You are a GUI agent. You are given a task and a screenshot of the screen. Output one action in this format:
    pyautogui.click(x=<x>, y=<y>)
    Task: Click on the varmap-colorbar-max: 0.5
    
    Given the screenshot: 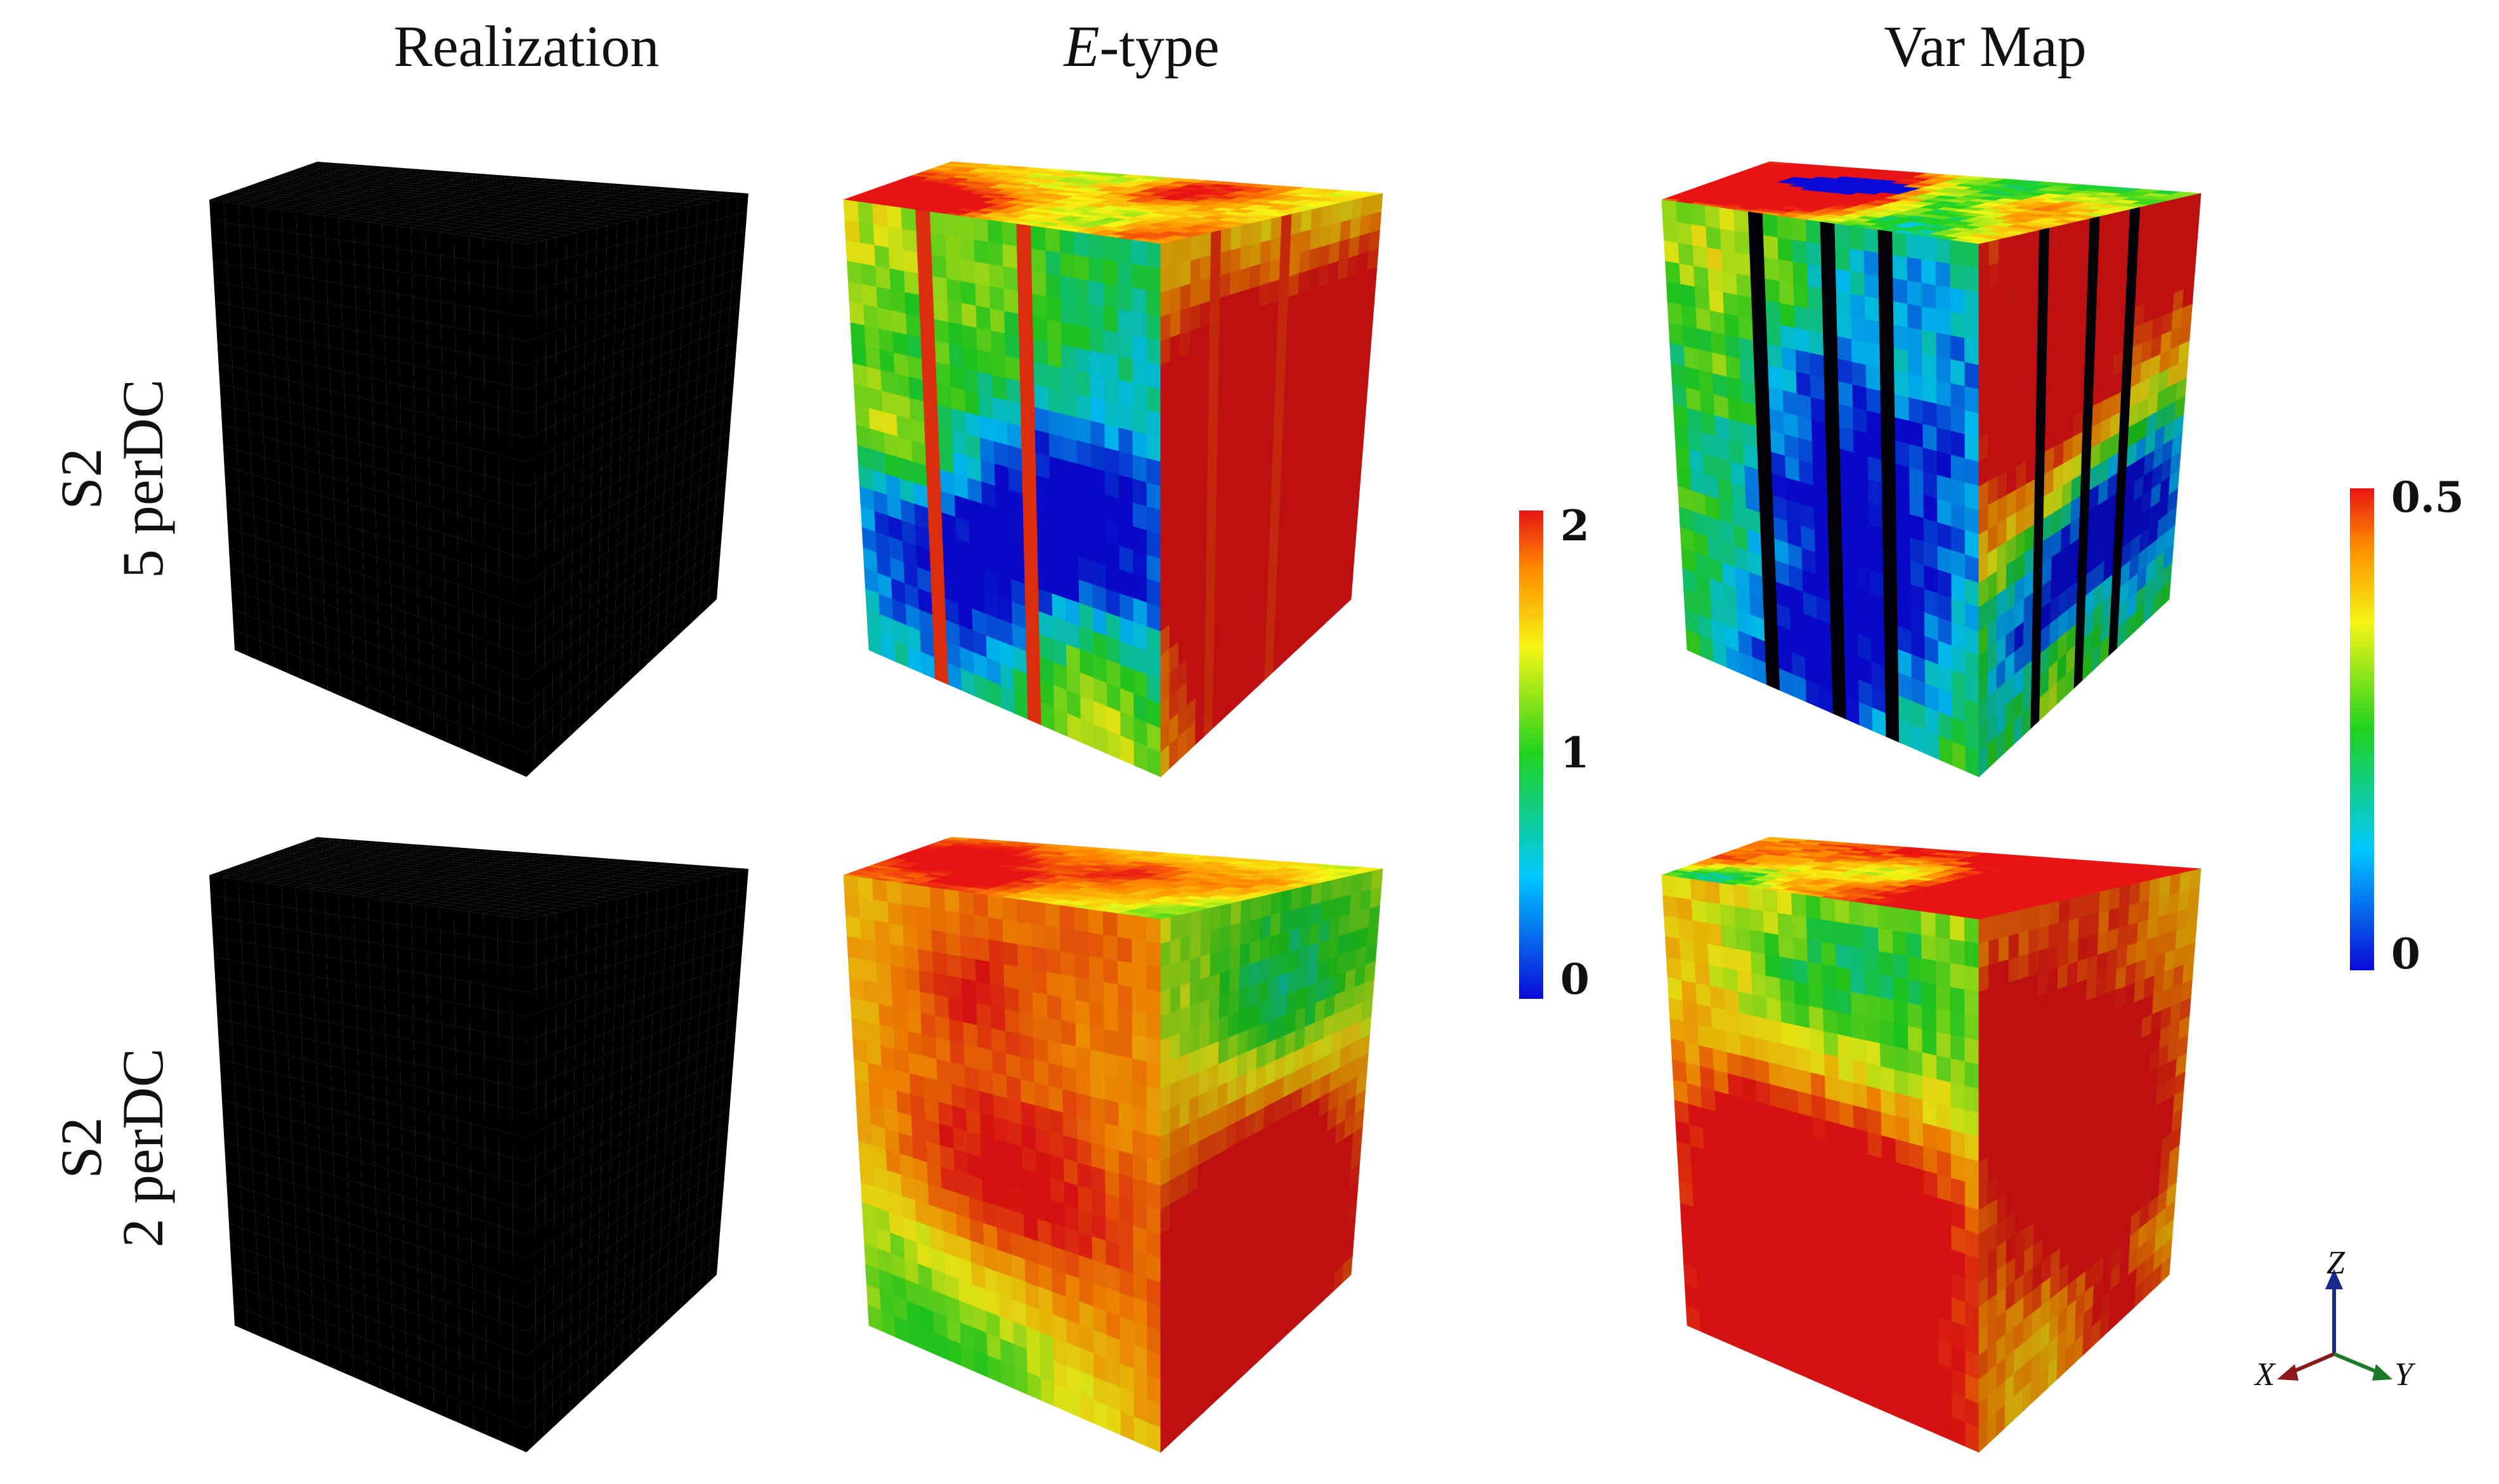 What is the action you would take?
    pyautogui.click(x=2427, y=497)
    